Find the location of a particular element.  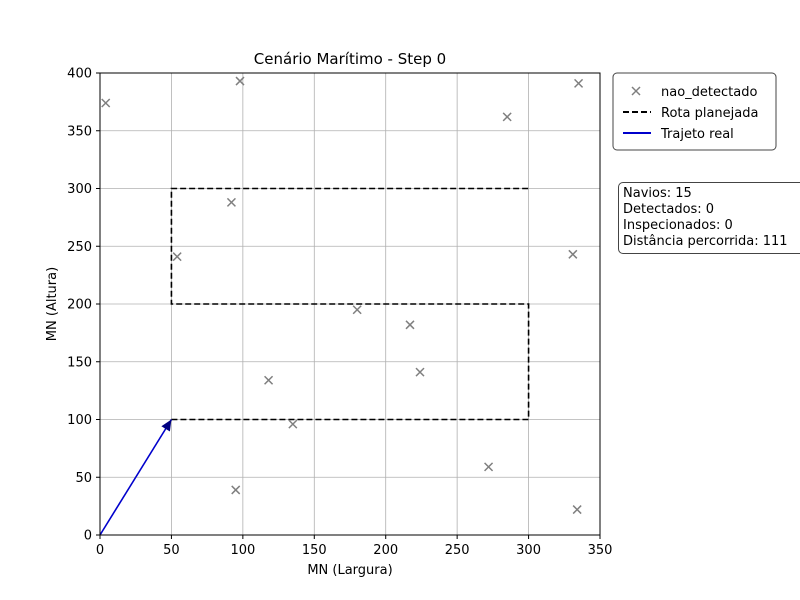

legend-x-marker is located at coordinates (636, 91).